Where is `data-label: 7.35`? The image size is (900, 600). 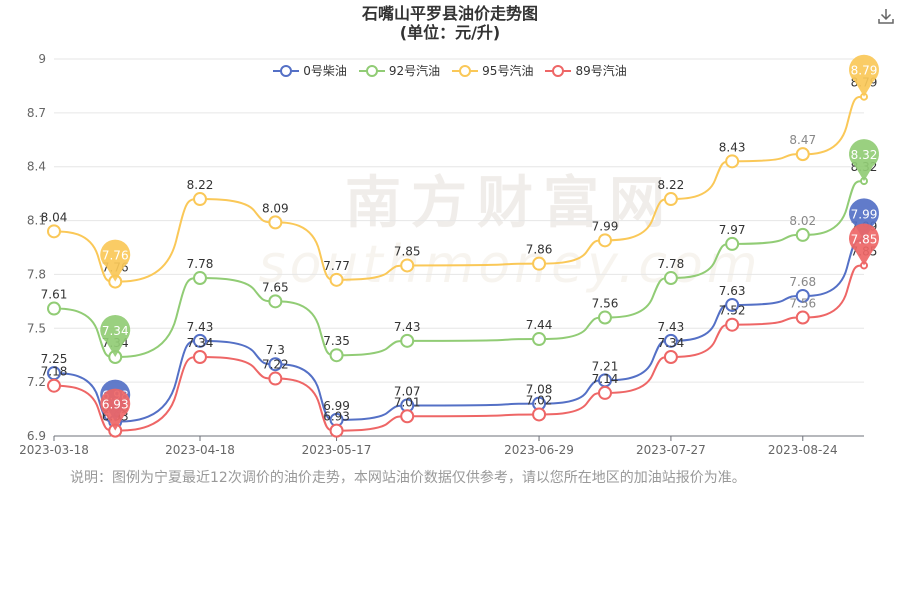
data-label: 7.35 is located at coordinates (336, 341).